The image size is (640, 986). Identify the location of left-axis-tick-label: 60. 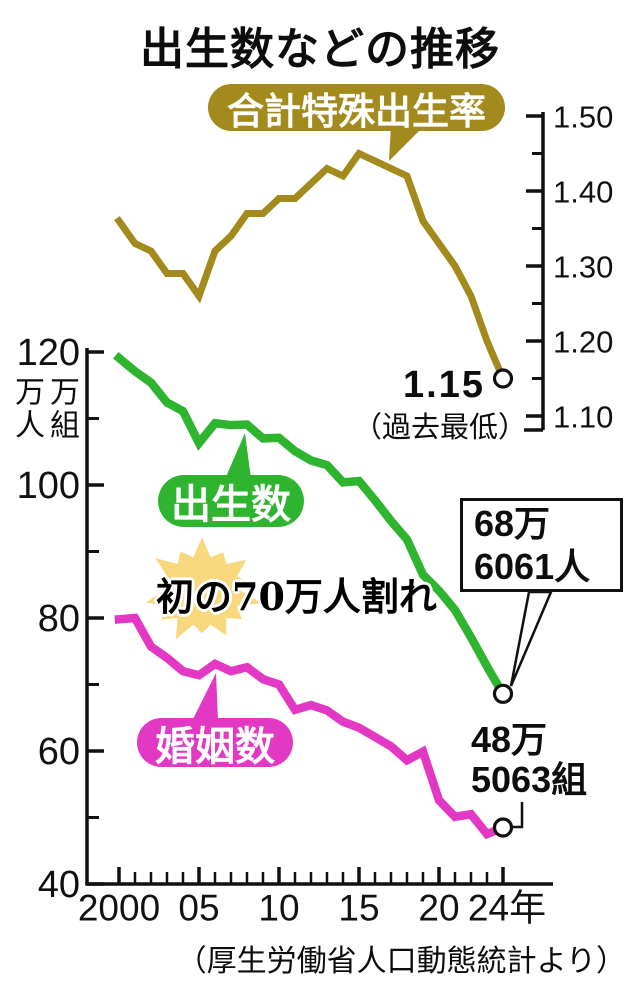
(59, 752).